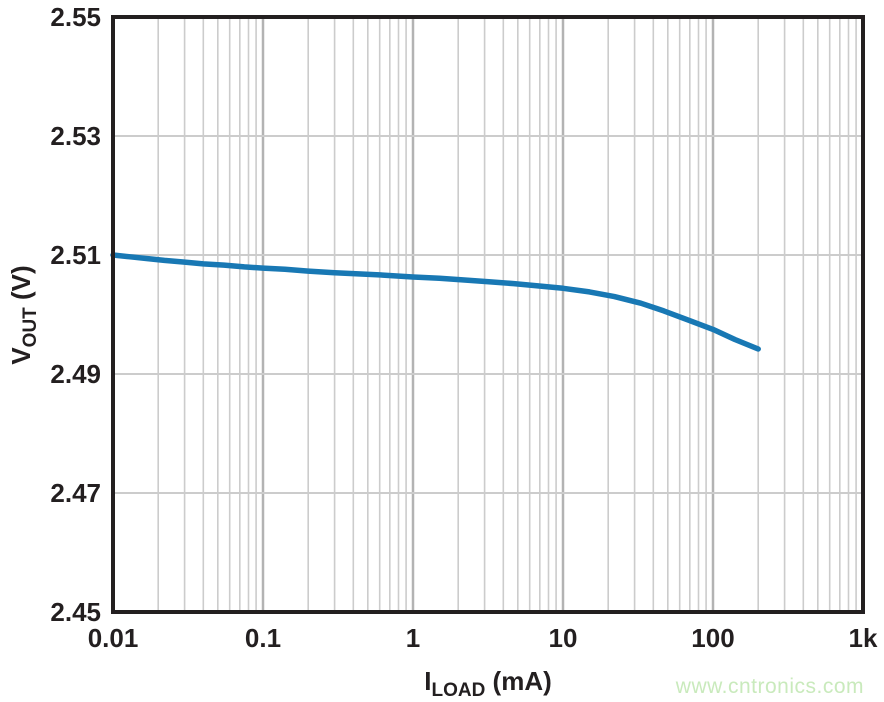  What do you see at coordinates (863, 638) in the screenshot?
I see `x-tick-label: 1k` at bounding box center [863, 638].